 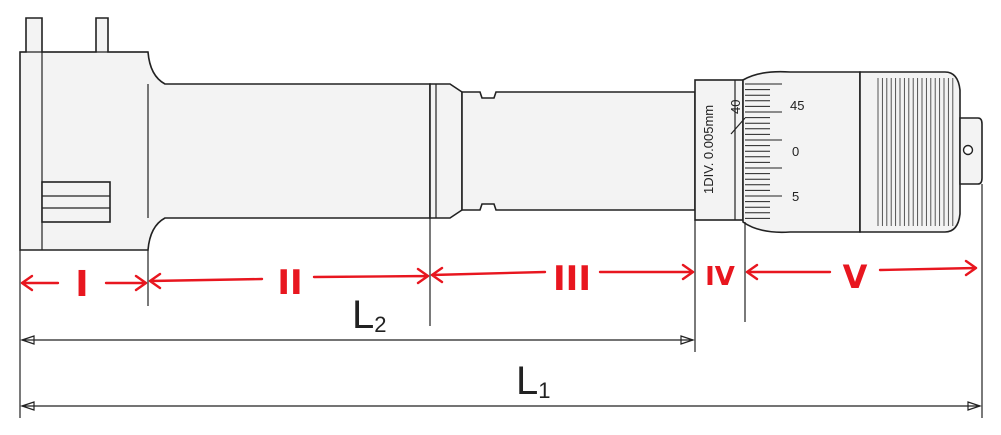 I want to click on dimension-l2: L2, so click(x=357, y=319).